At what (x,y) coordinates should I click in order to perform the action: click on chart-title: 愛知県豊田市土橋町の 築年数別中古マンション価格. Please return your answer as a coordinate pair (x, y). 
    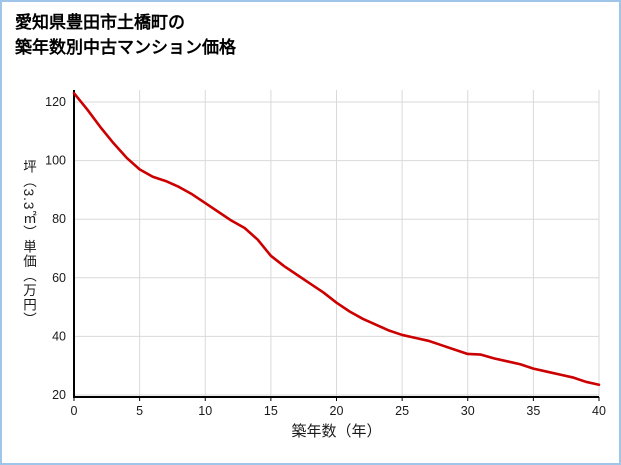
    Looking at the image, I should click on (125, 35).